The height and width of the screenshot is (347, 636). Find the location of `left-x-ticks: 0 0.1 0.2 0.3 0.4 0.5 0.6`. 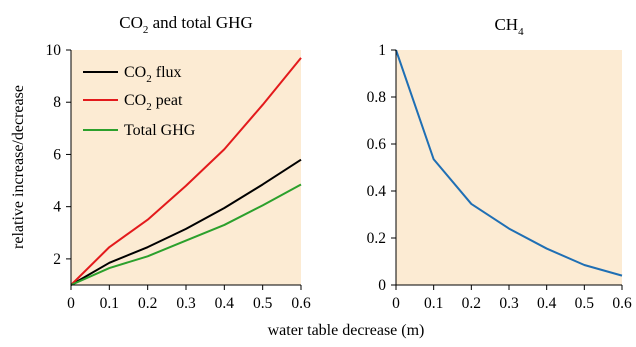

left-x-ticks: 0 0.1 0.2 0.3 0.4 0.5 0.6 is located at coordinates (189, 298).